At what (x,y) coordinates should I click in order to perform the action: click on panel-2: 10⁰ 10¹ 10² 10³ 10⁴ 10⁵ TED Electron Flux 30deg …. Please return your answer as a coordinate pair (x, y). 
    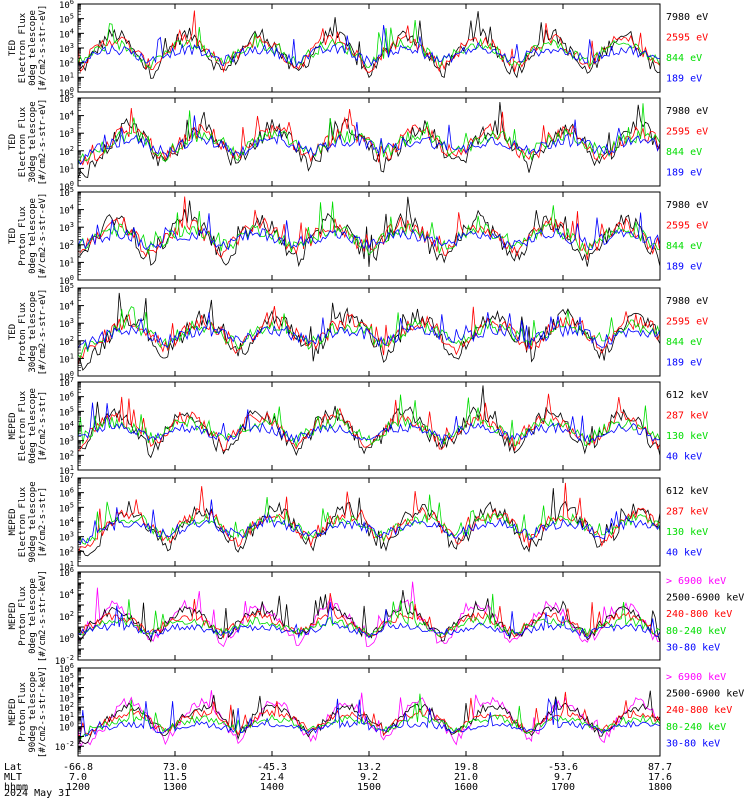
    Looking at the image, I should click on (358, 142).